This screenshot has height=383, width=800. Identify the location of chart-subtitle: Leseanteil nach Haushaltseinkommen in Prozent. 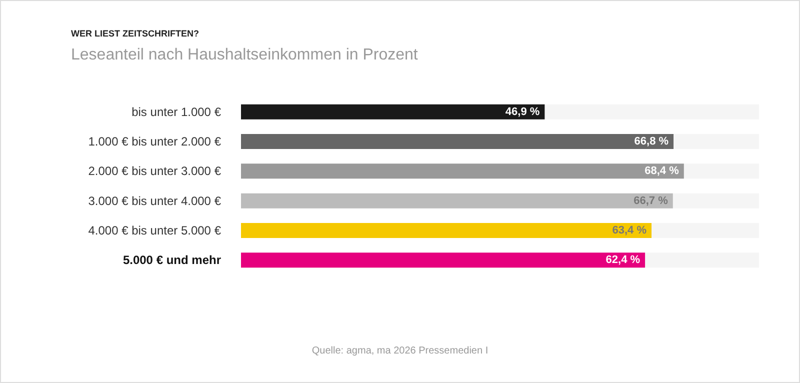
(244, 55).